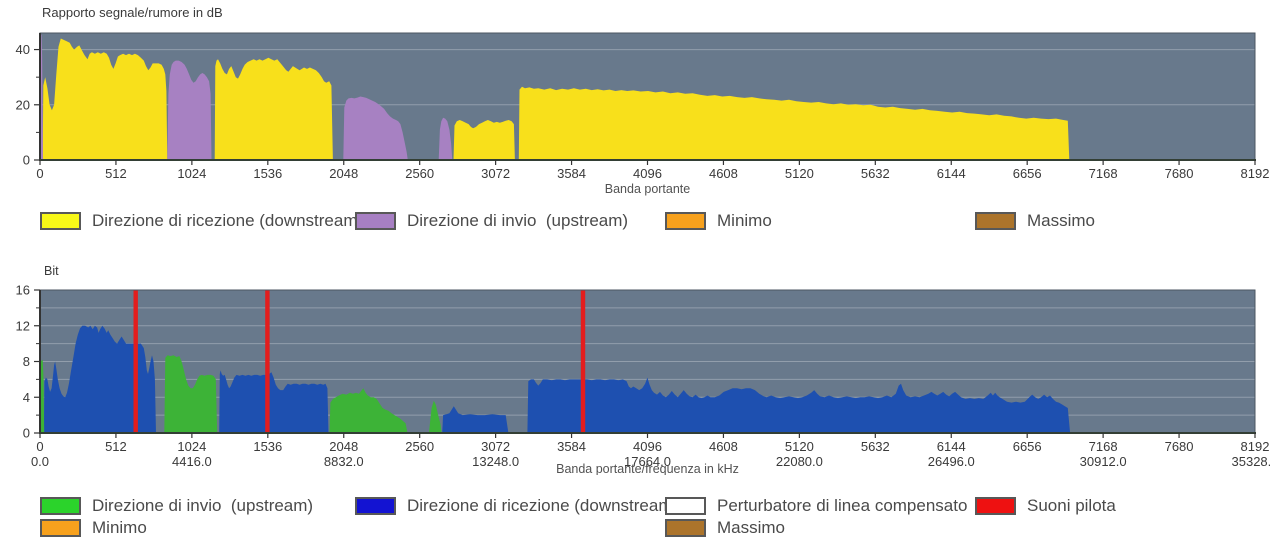 The width and height of the screenshot is (1270, 539). Describe the element at coordinates (1071, 505) in the screenshot. I see `legend-label: Suoni pilota` at that location.